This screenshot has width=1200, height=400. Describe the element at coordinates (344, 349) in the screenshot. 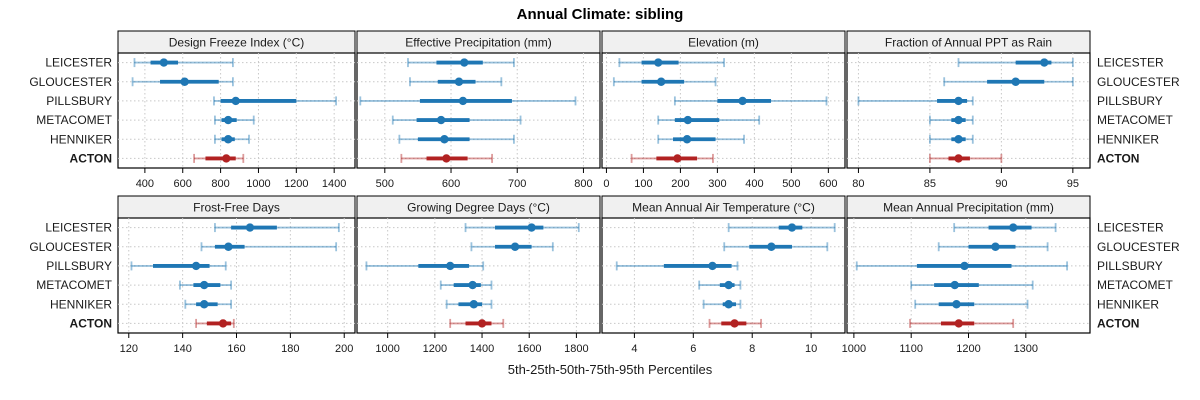

I see `x-tick-label: 200` at that location.